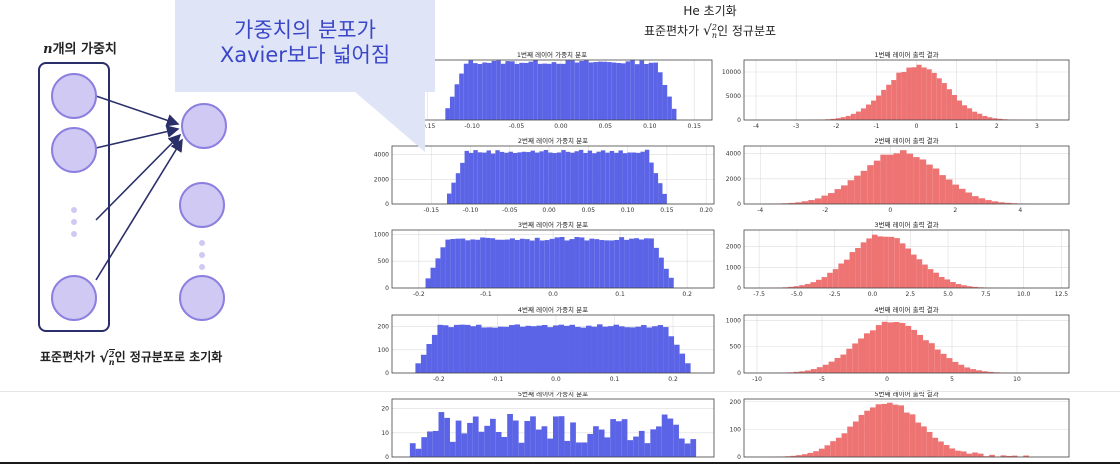 Image resolution: width=1120 pixels, height=464 pixels. I want to click on histogram-4: 2번째 레이어 출력 결과 -4 -2 0 2 4 0 2000 4000, so click(898, 175).